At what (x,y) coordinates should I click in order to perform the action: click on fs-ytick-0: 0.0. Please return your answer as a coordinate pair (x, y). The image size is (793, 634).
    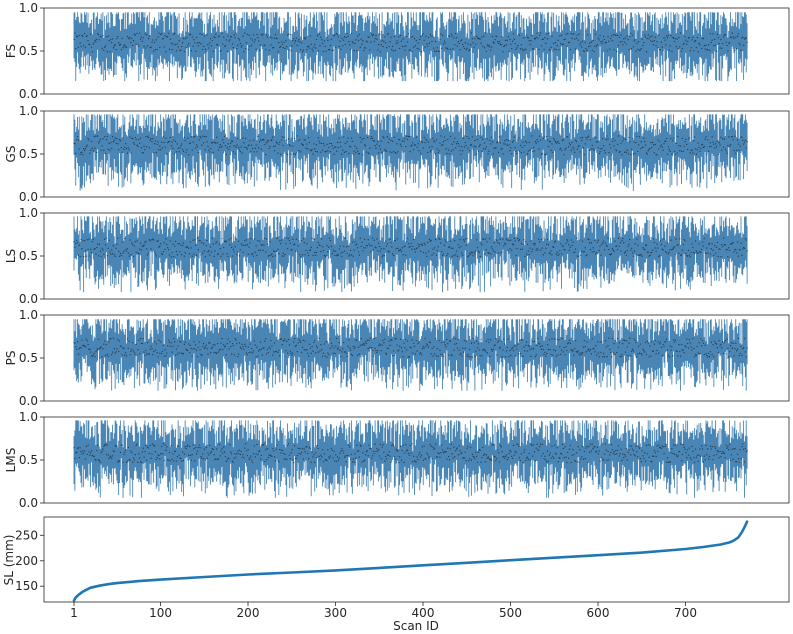
    Looking at the image, I should click on (28, 94).